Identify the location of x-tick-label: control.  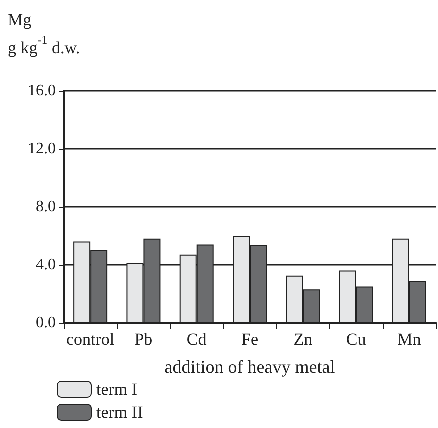
(90, 339).